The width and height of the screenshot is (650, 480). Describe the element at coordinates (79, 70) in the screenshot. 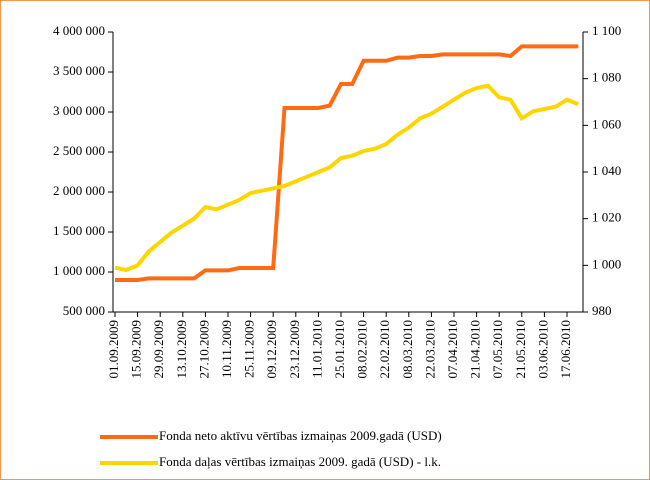

I see `y-tick-label: 3 500 000` at that location.